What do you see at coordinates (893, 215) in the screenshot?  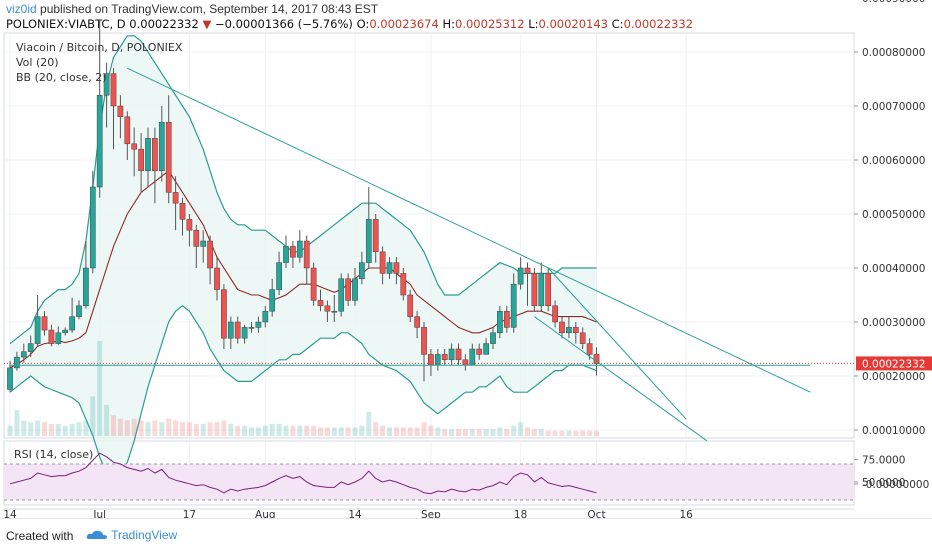 I see `y-tick-label: 0.00050000` at bounding box center [893, 215].